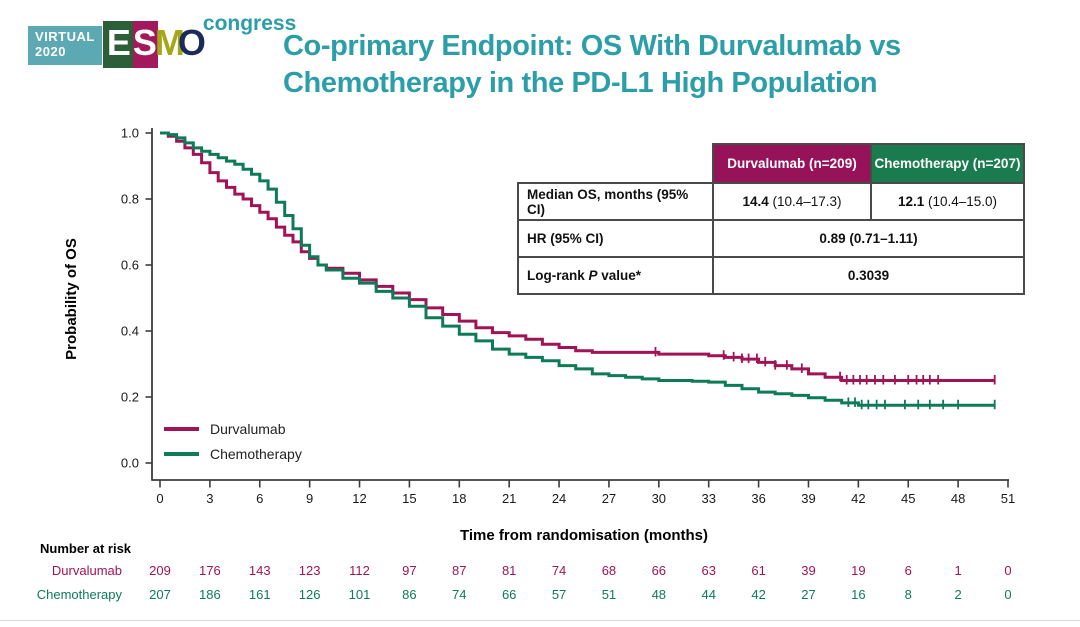 The width and height of the screenshot is (1080, 627). I want to click on legend-label-durvalumab: Durvalumab, so click(248, 428).